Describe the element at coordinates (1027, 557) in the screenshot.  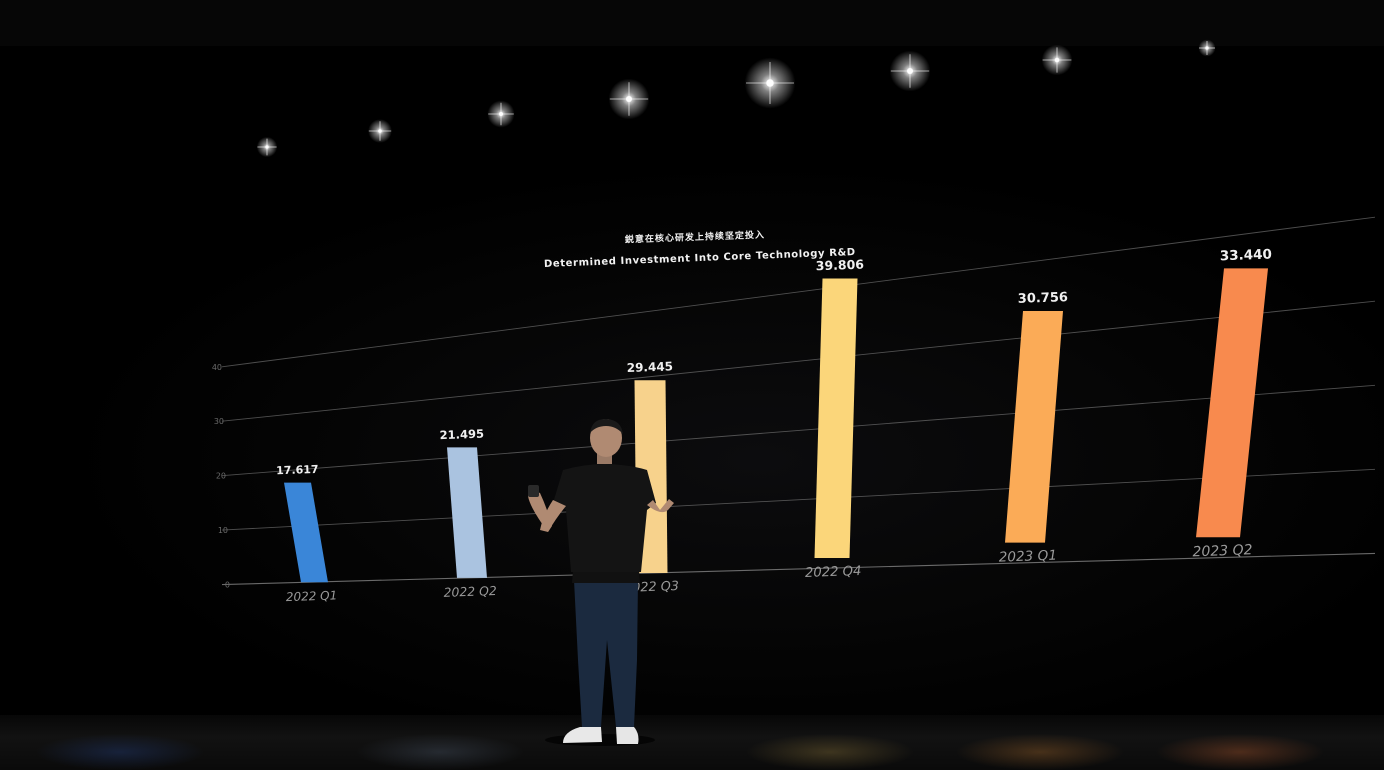
I see `x-tick-label: 2023 Q1` at that location.